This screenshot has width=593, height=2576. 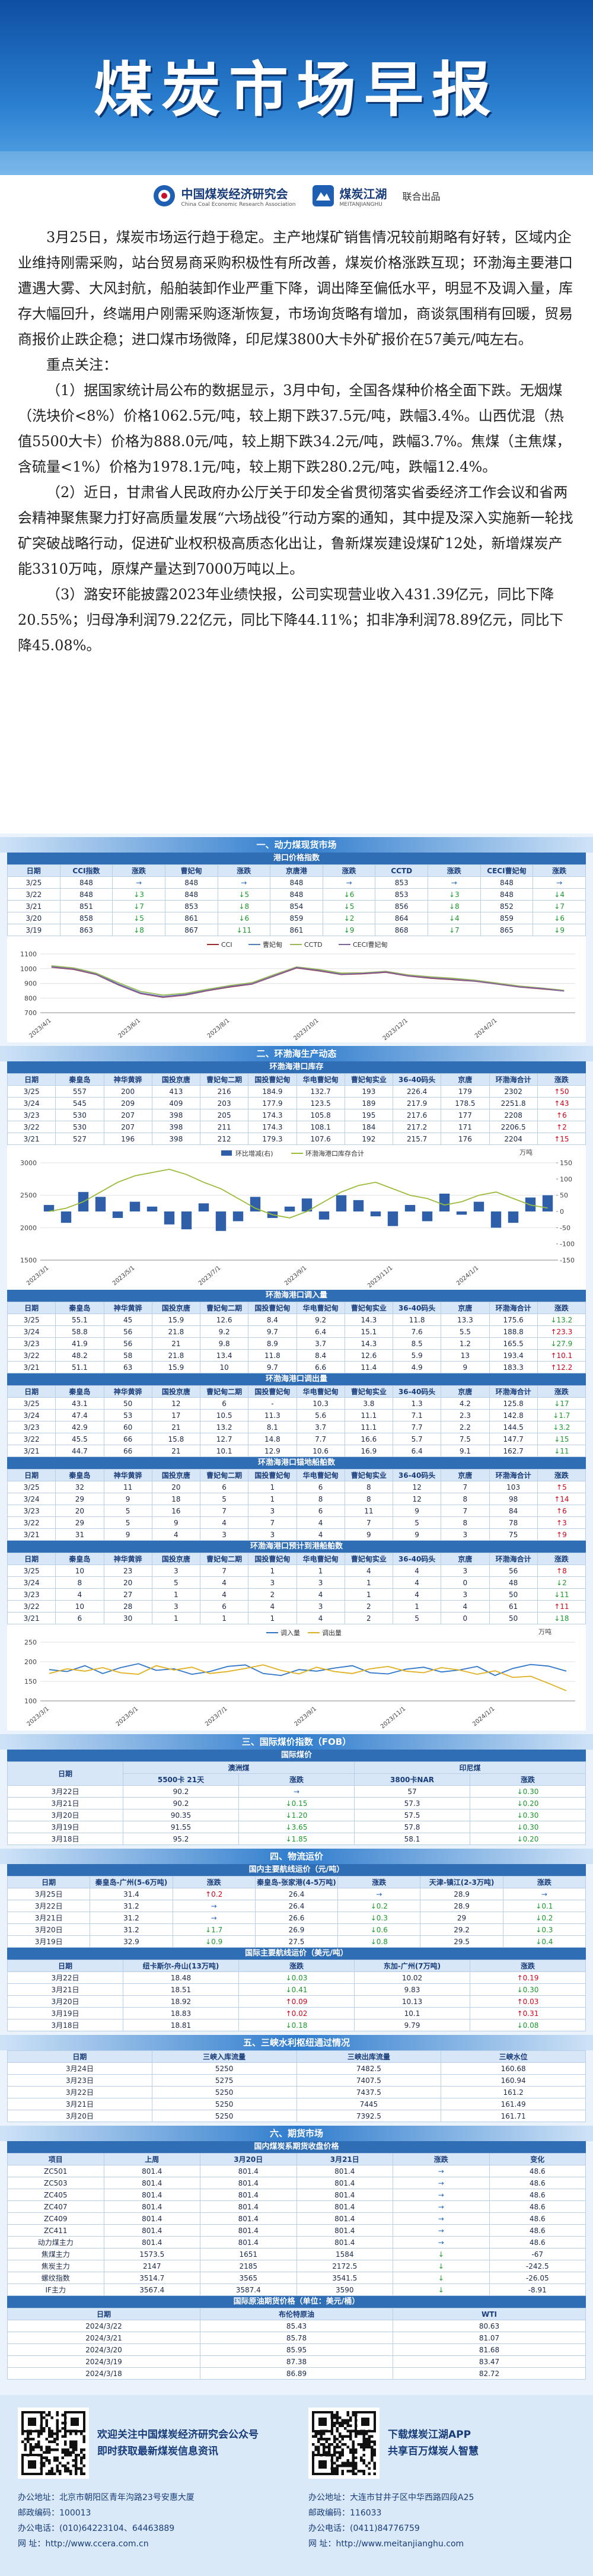 I want to click on table-cell: 161.71, so click(x=513, y=2116).